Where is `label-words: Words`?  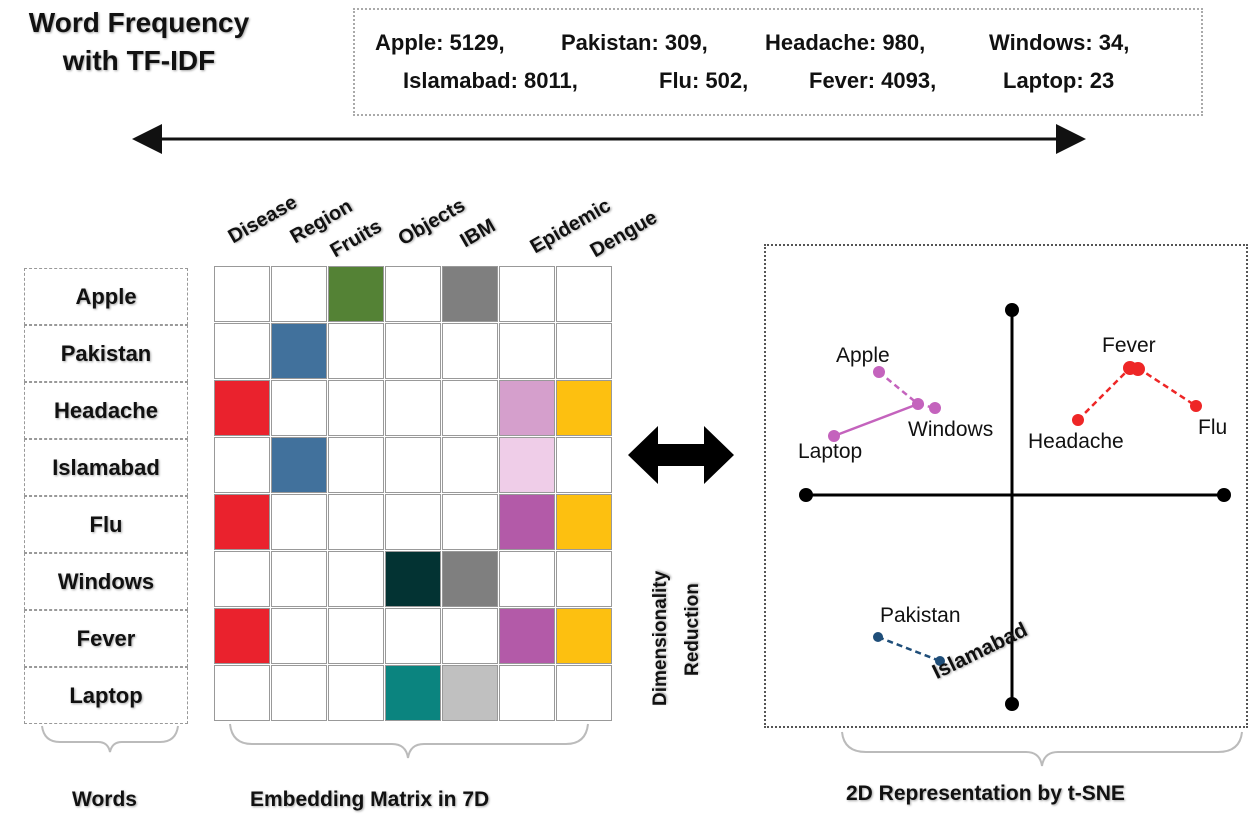
label-words: Words is located at coordinates (104, 799).